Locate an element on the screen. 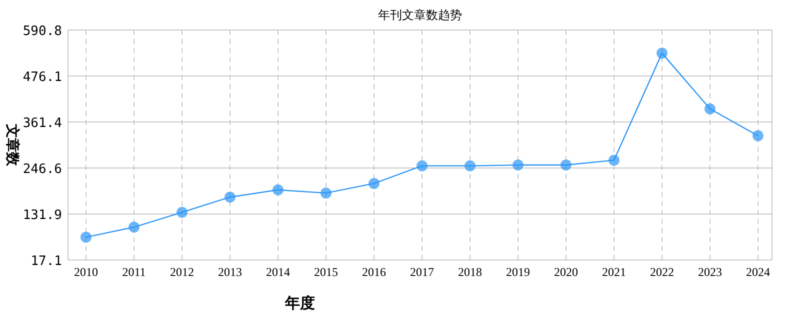 This screenshot has height=330, width=798. x-tick-label: 2017 is located at coordinates (422, 272).